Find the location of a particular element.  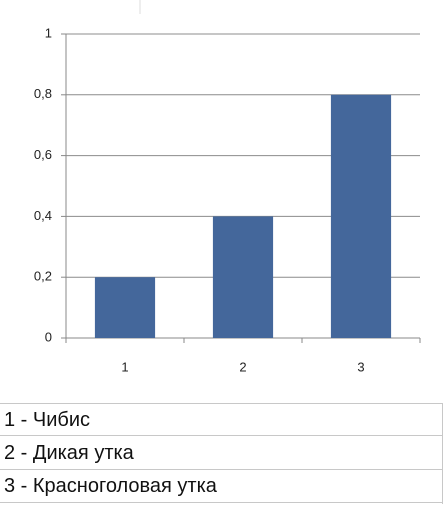

legend-row: 1 - Чибис is located at coordinates (221, 419).